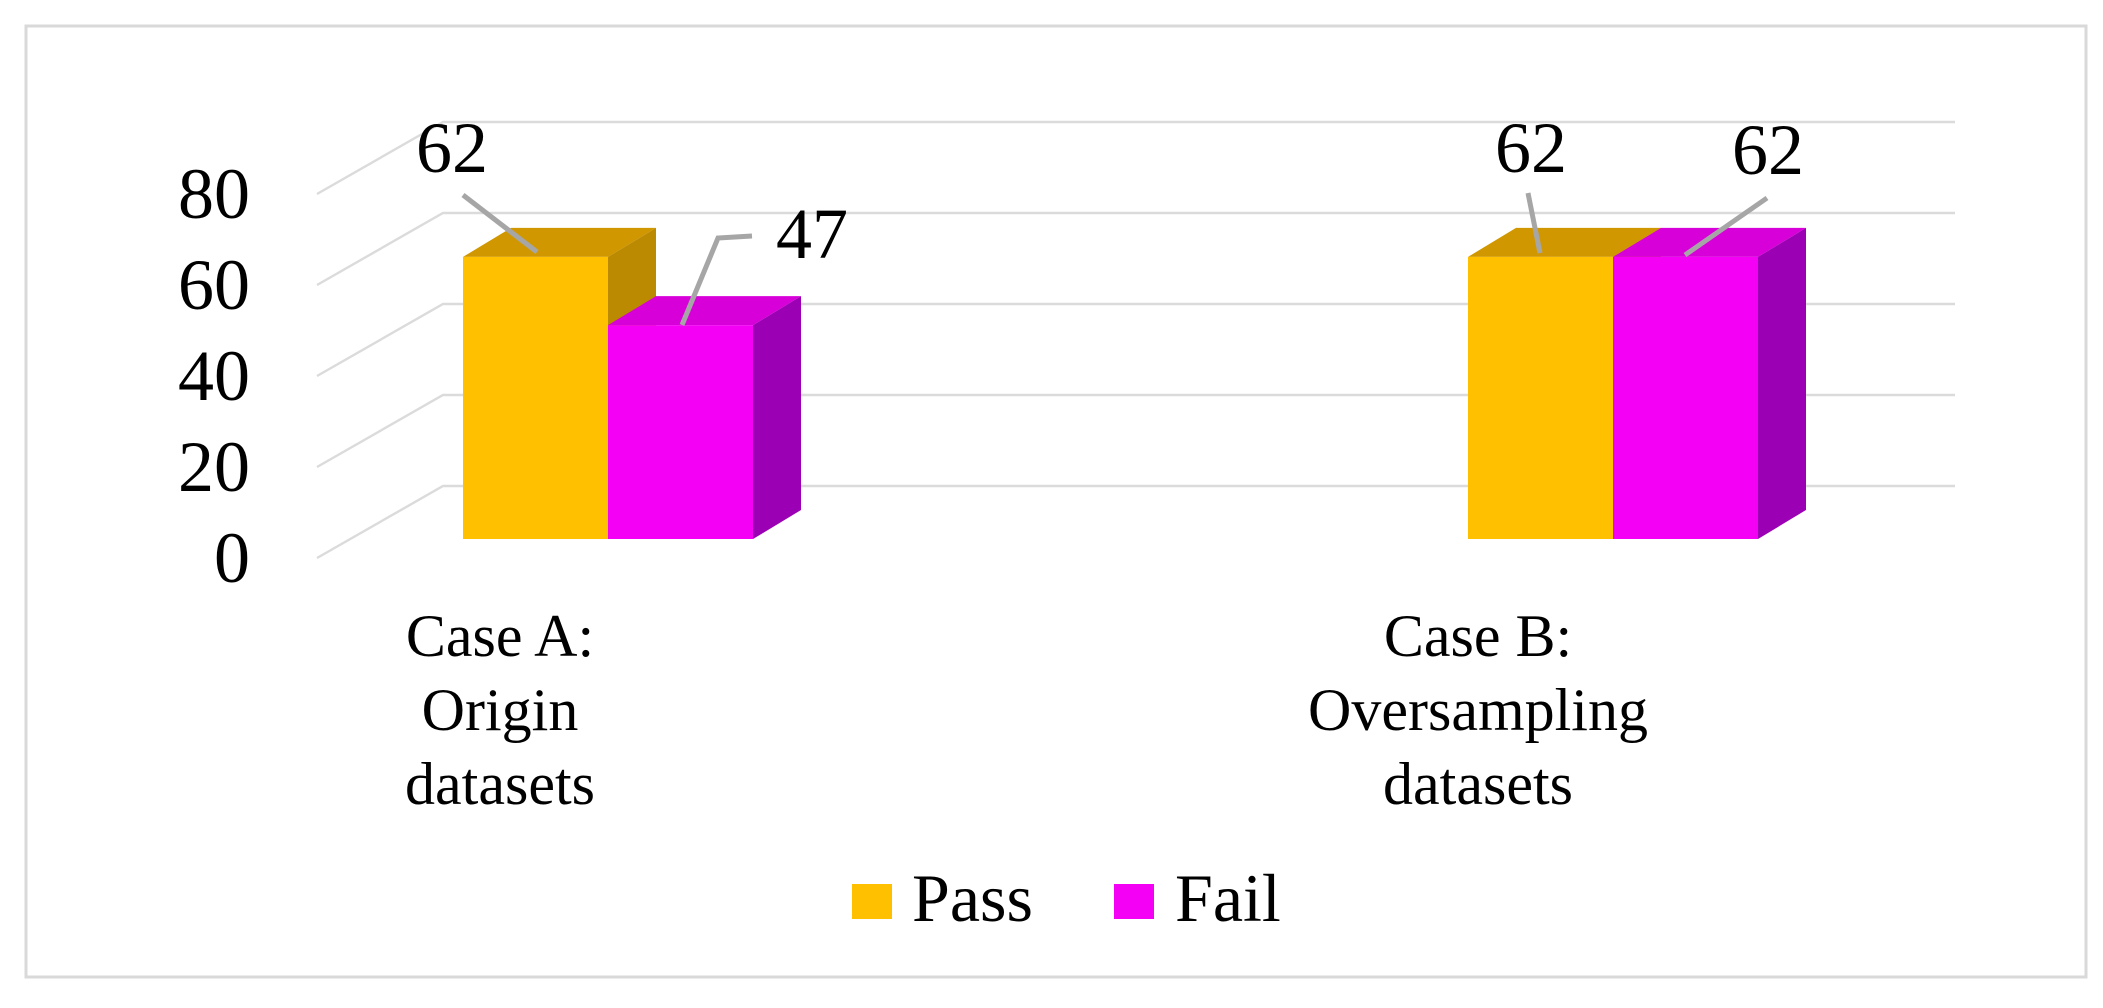 This screenshot has width=2103, height=1008. Describe the element at coordinates (680, 432) in the screenshot. I see `bar-fail-case-a-front-face` at that location.